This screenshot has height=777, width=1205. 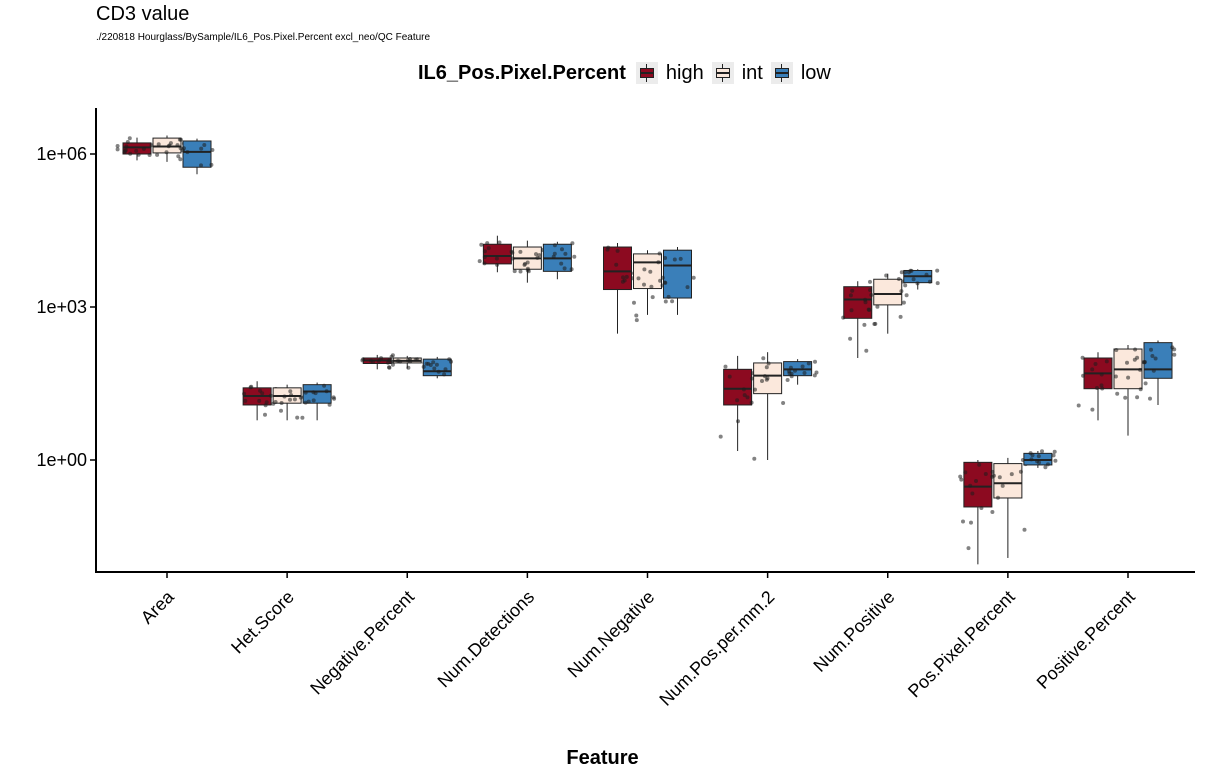 I want to click on x-tick-label: Num.Negative, so click(x=611, y=634).